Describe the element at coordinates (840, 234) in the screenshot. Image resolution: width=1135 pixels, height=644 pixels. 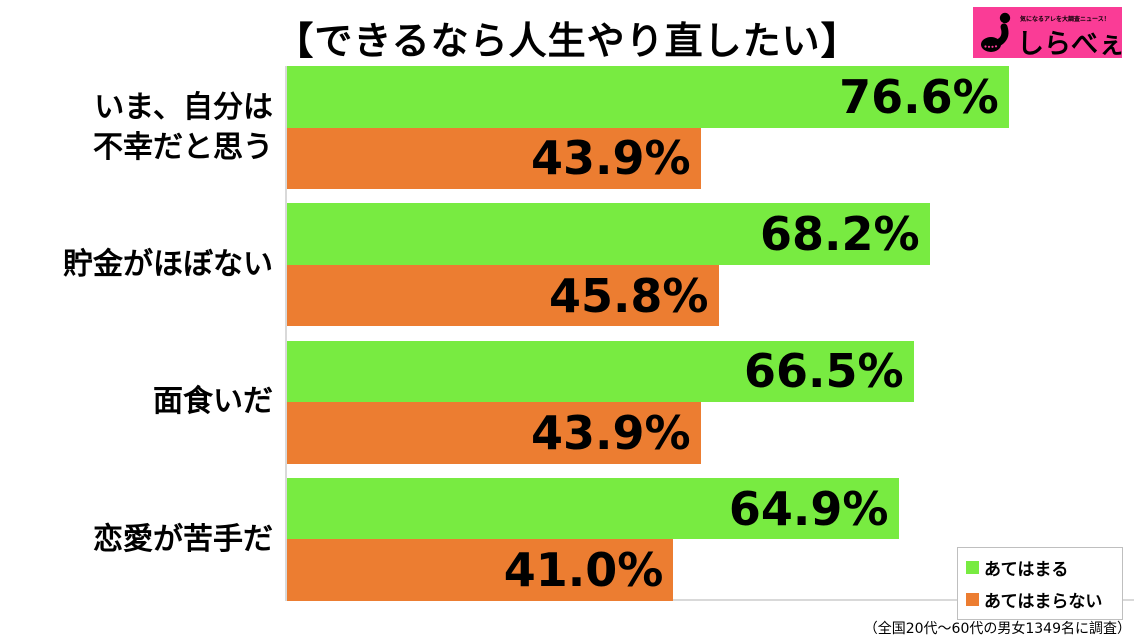
I see `bar-value-label: 68.2%` at that location.